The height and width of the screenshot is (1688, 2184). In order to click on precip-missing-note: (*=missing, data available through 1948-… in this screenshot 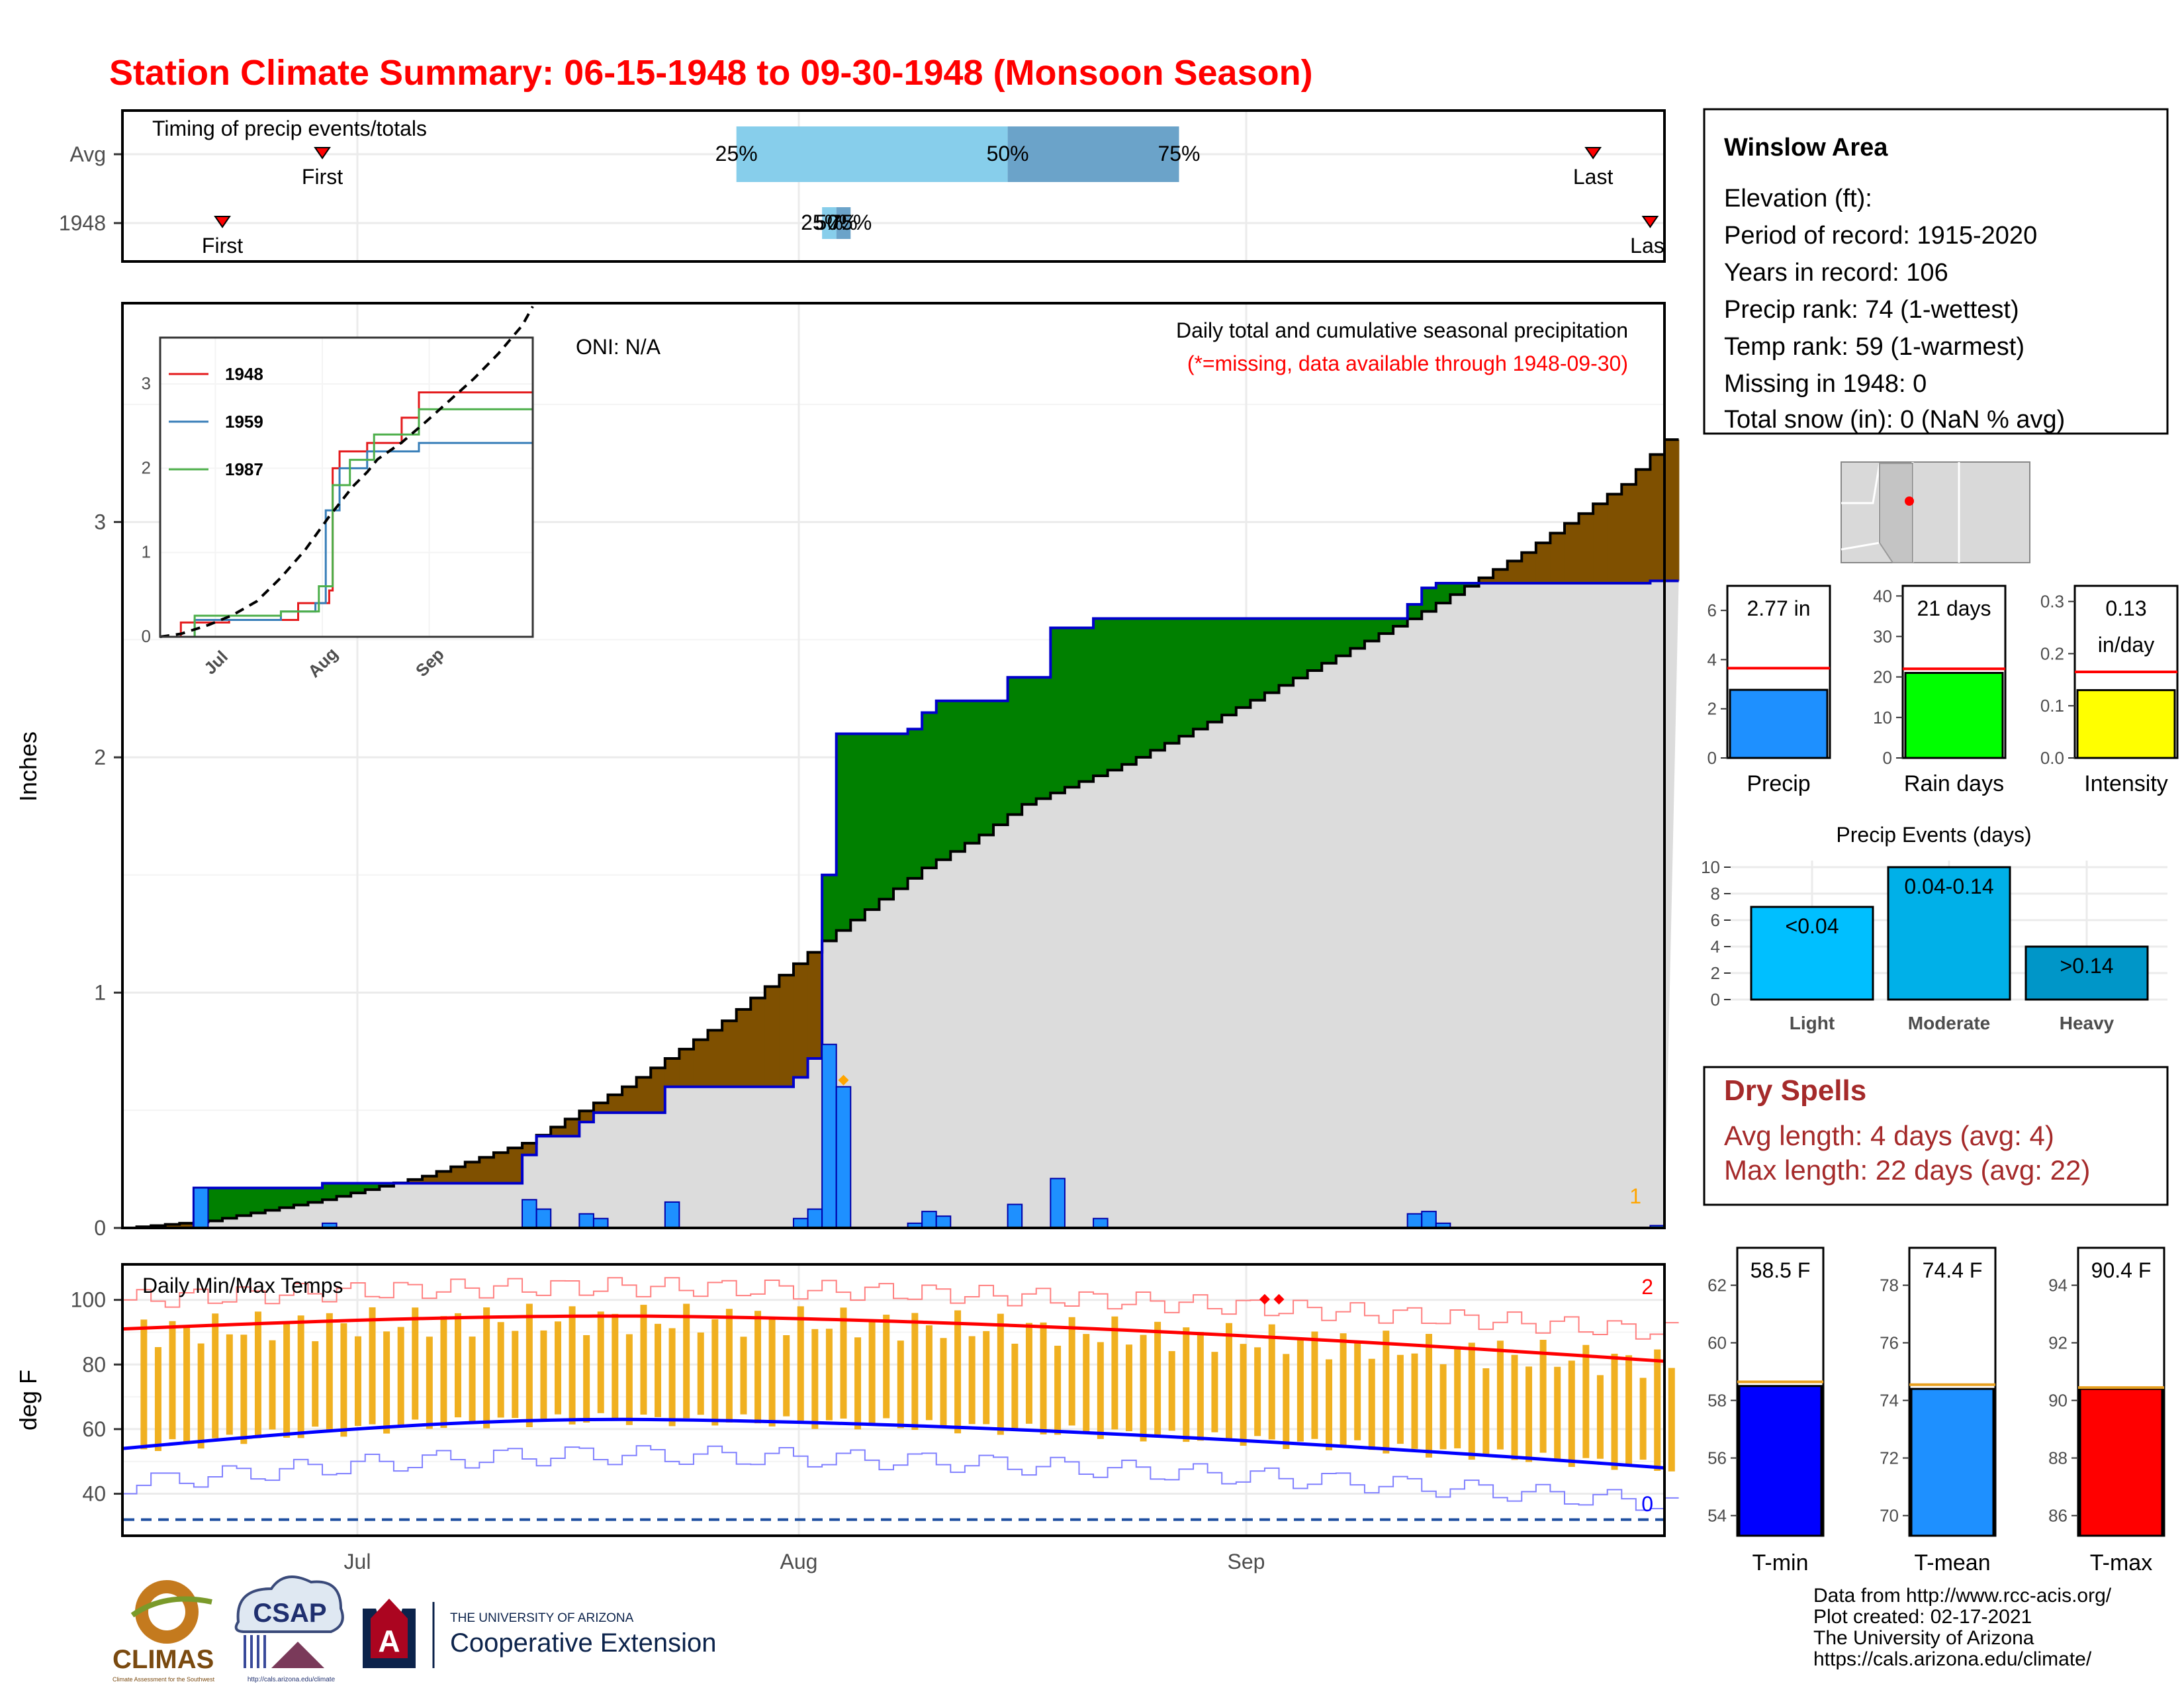, I will do `click(1407, 363)`.